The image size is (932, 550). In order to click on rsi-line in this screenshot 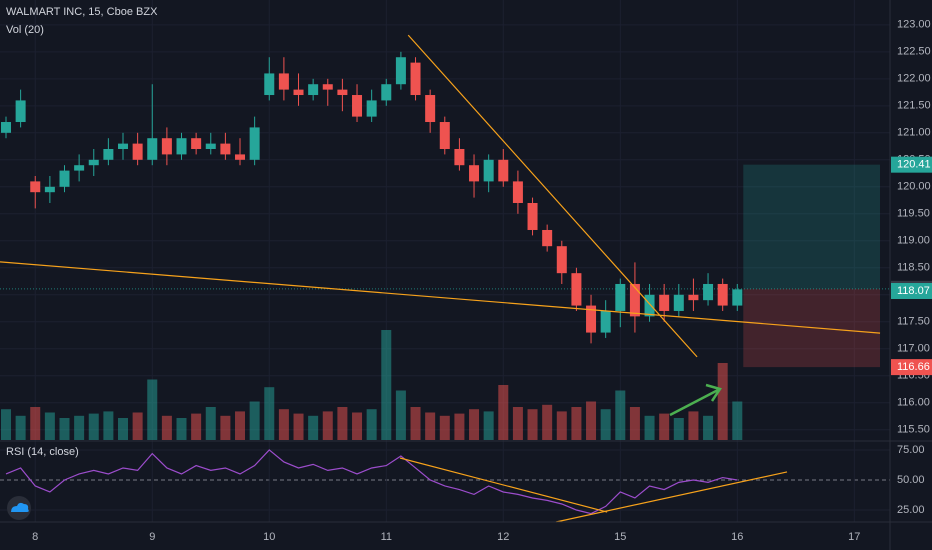, I will do `click(371, 482)`.